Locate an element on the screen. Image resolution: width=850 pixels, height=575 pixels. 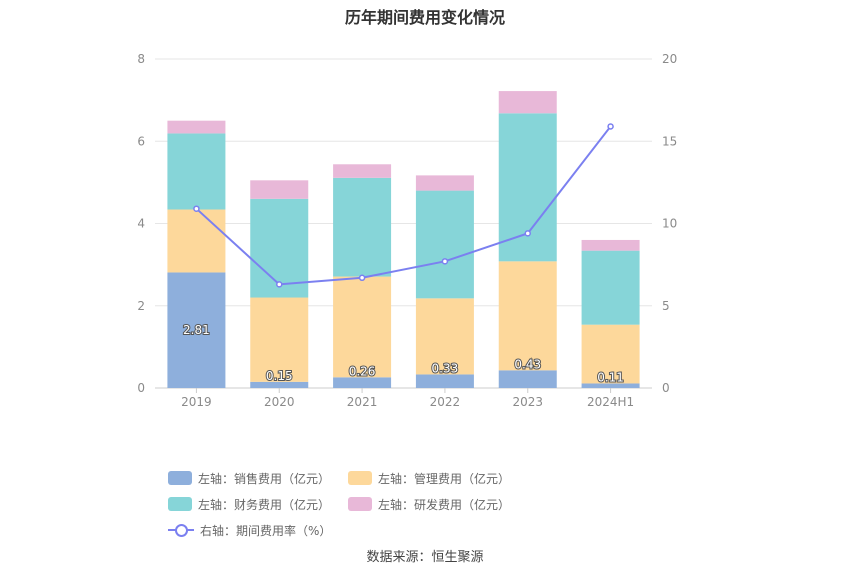
legend-line-marker is located at coordinates (181, 530).